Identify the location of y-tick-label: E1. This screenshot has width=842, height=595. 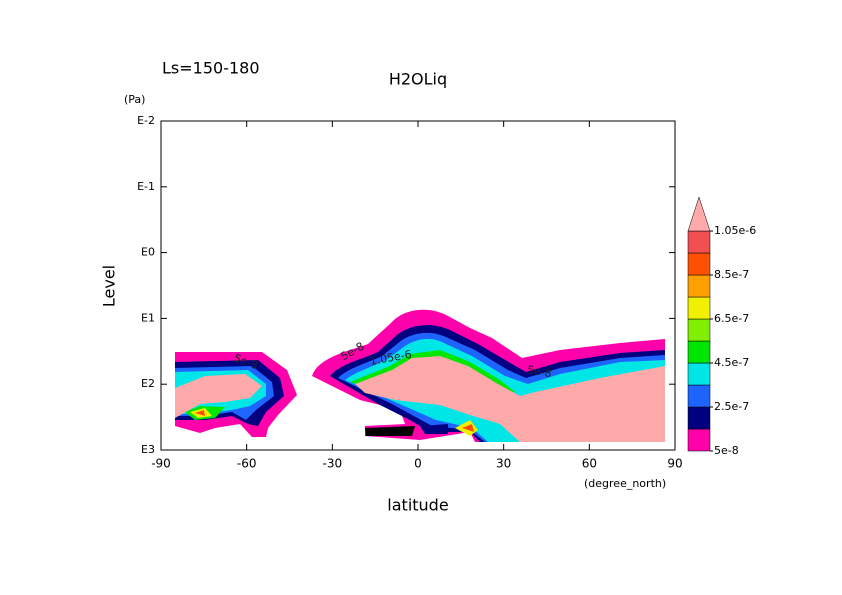
(148, 317).